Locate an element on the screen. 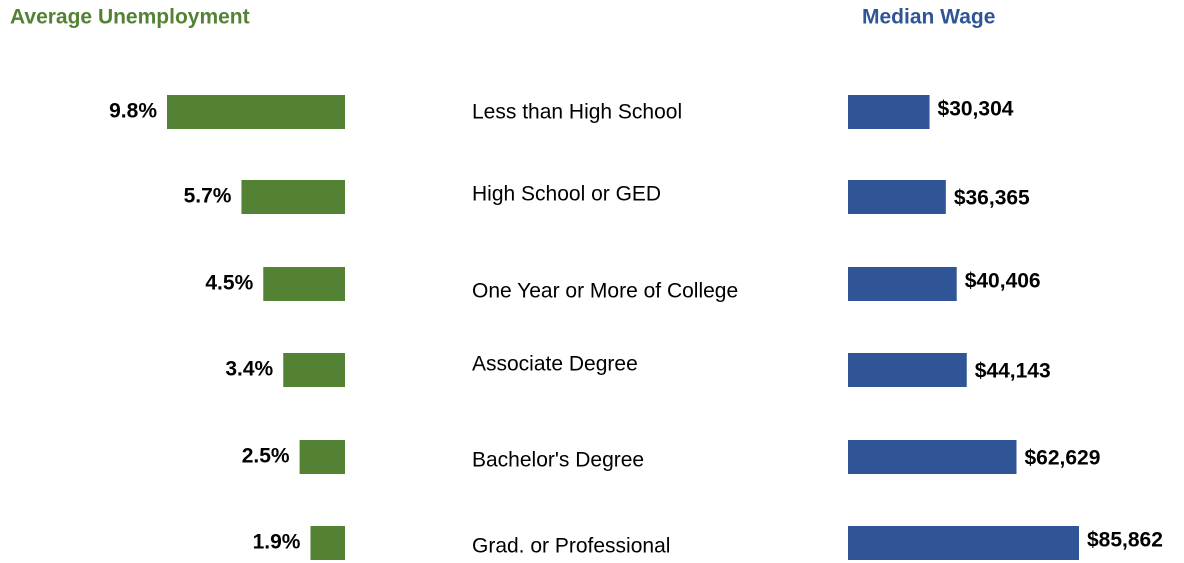  value-label: 2.5% is located at coordinates (266, 456).